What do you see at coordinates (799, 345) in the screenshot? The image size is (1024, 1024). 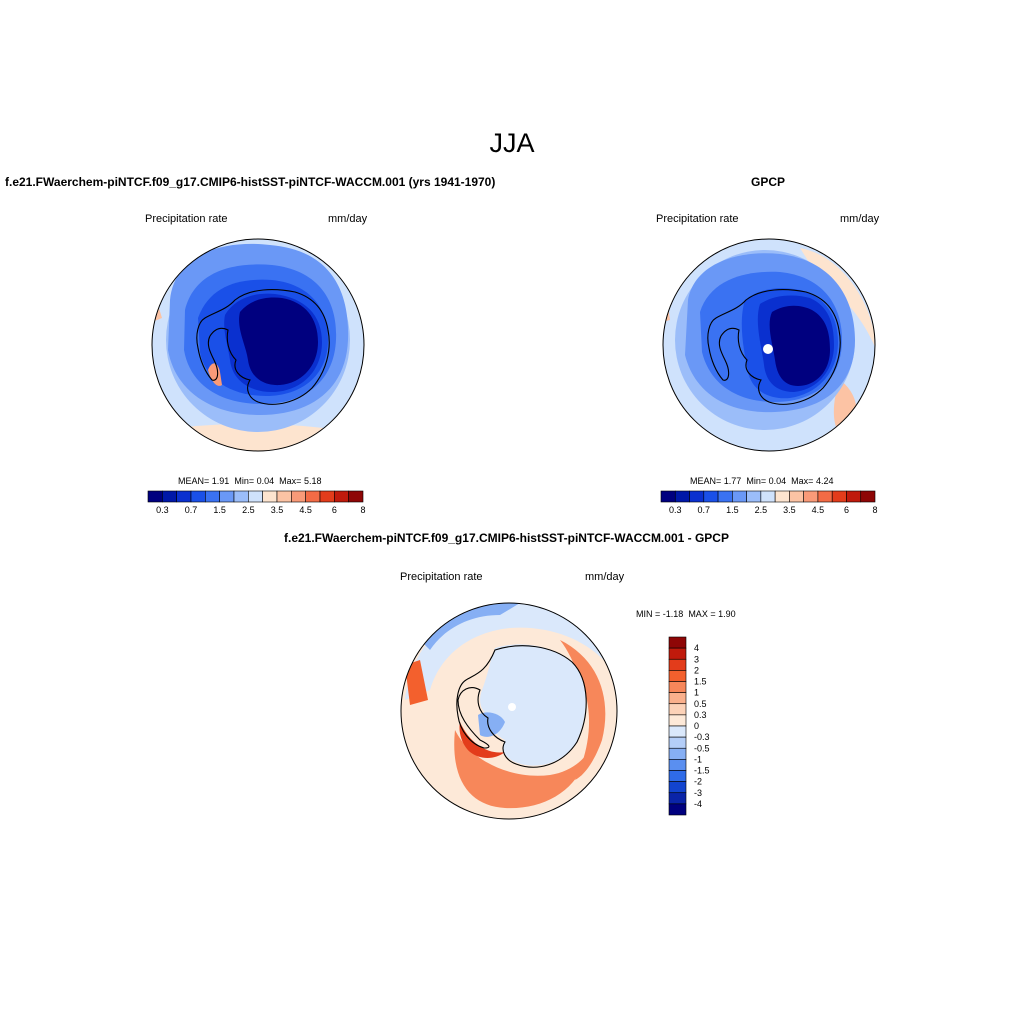 I see `obs-map-center` at bounding box center [799, 345].